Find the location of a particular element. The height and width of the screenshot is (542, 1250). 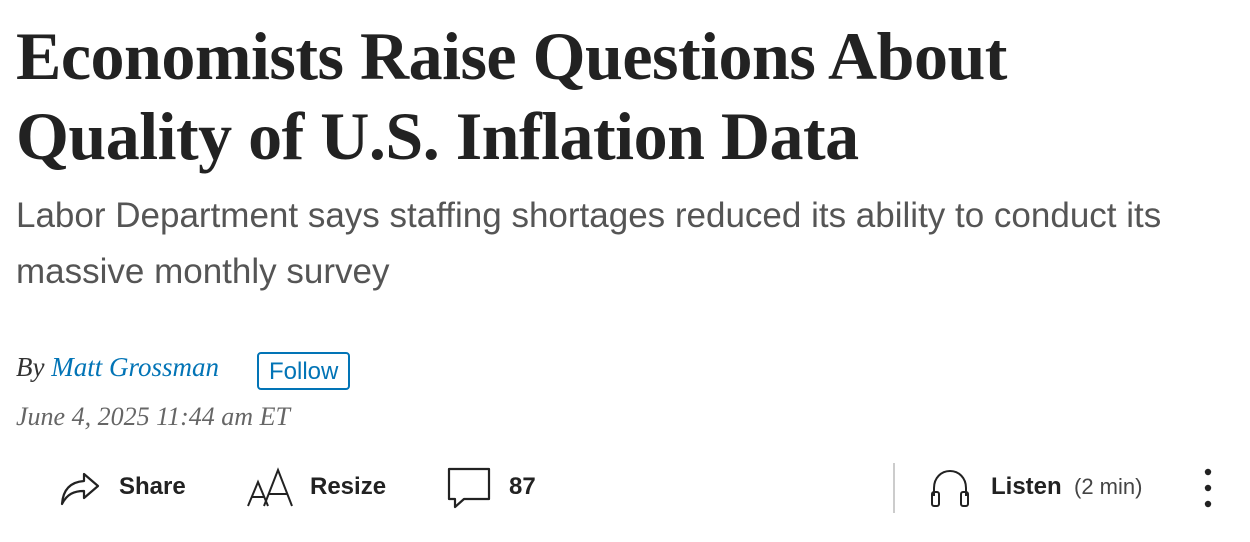

timestamp: June 4, 2025 11:44 am ET is located at coordinates (153, 416).